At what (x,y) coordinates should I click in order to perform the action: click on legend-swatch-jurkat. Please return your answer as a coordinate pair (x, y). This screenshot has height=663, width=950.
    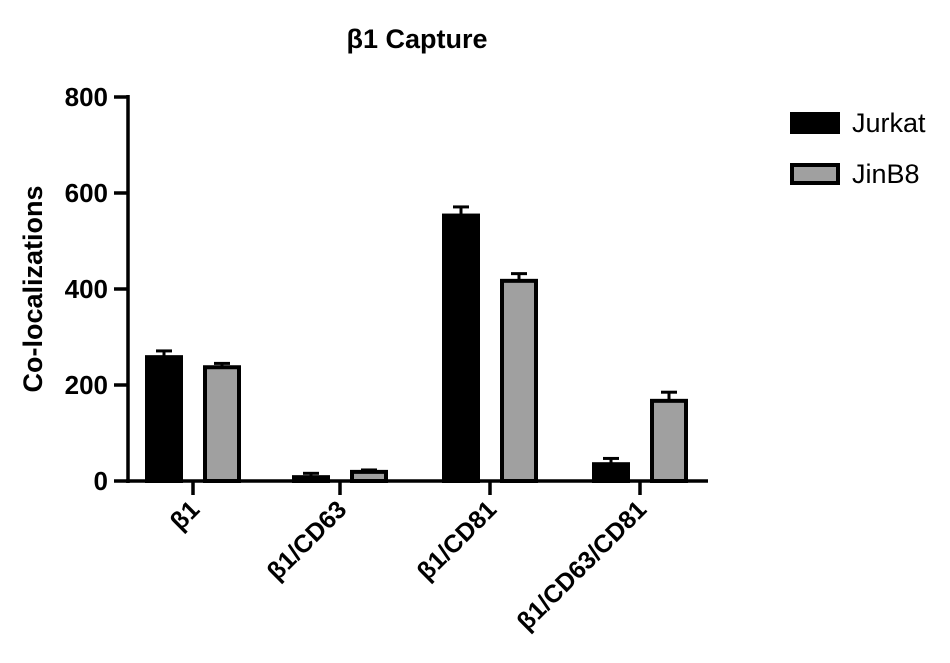
    Looking at the image, I should click on (815, 123).